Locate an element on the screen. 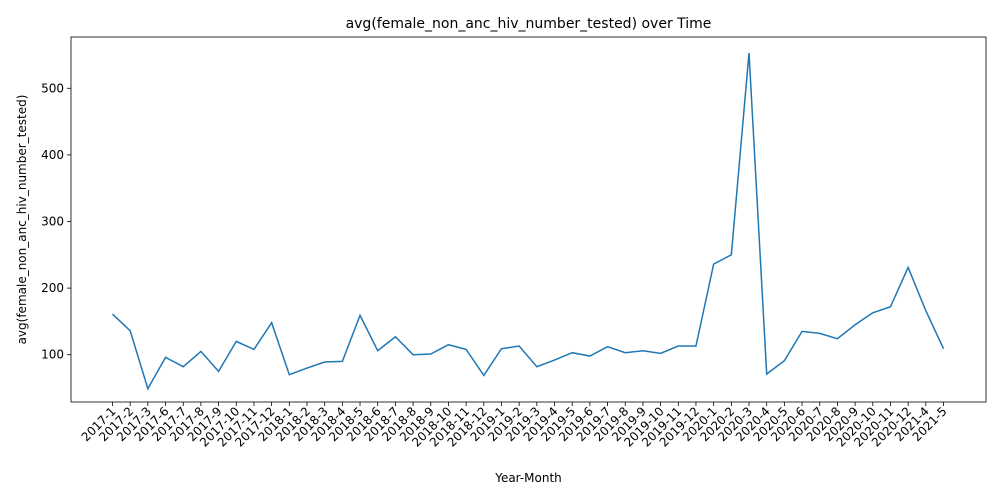 The image size is (1000, 500). x-axis-label: Year-Month is located at coordinates (528, 478).